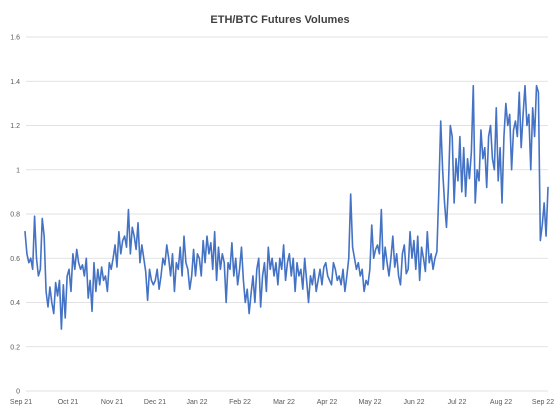 The width and height of the screenshot is (560, 420). What do you see at coordinates (196, 402) in the screenshot?
I see `x-tick-label: Jan 22` at bounding box center [196, 402].